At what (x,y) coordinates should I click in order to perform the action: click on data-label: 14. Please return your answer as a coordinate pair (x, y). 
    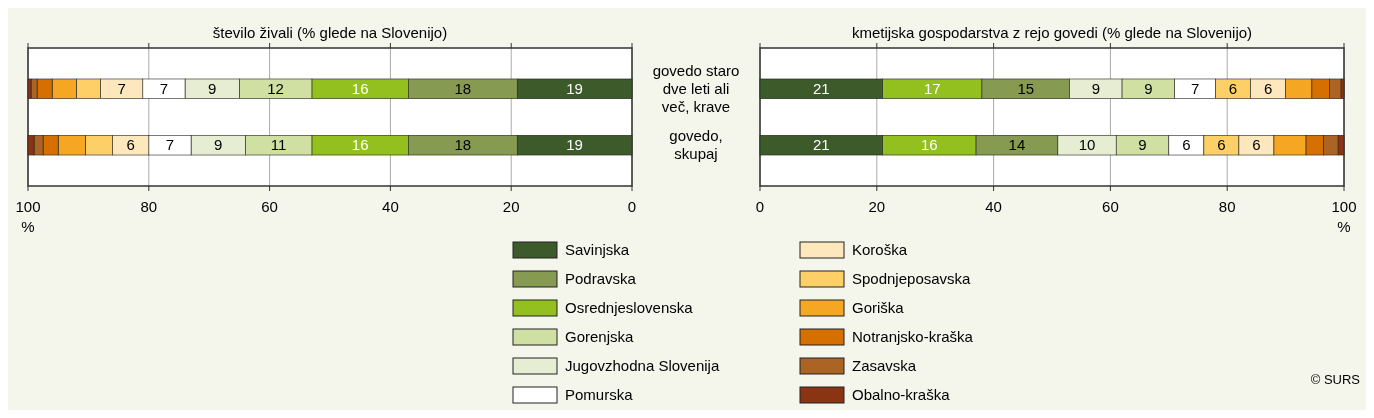
    Looking at the image, I should click on (1017, 145).